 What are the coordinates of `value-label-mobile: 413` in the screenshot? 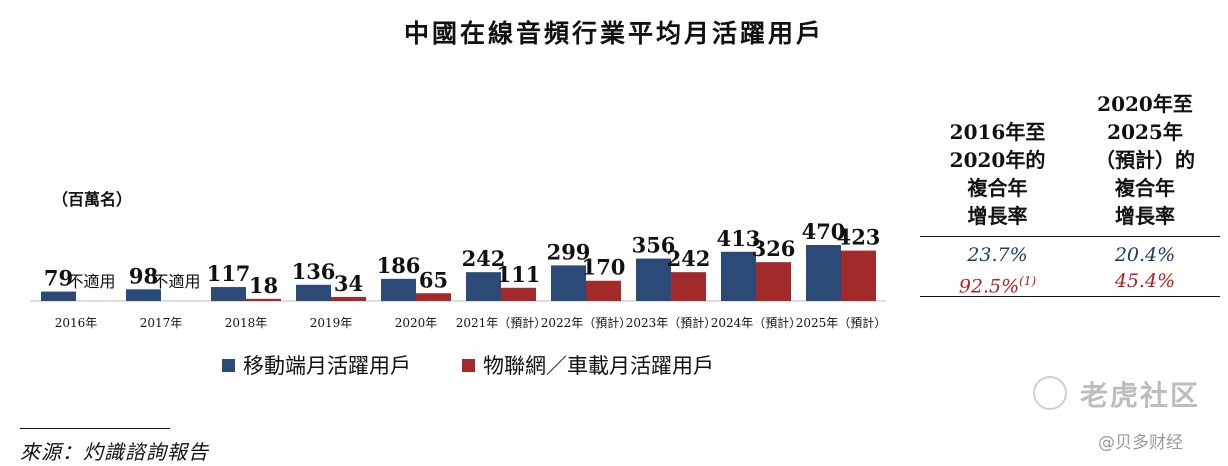 It's located at (739, 238).